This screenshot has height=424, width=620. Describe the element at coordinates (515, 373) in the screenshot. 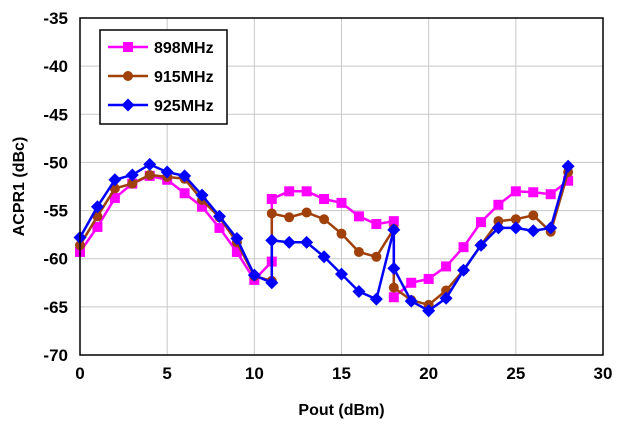

I see `x-tick-label: 25` at that location.